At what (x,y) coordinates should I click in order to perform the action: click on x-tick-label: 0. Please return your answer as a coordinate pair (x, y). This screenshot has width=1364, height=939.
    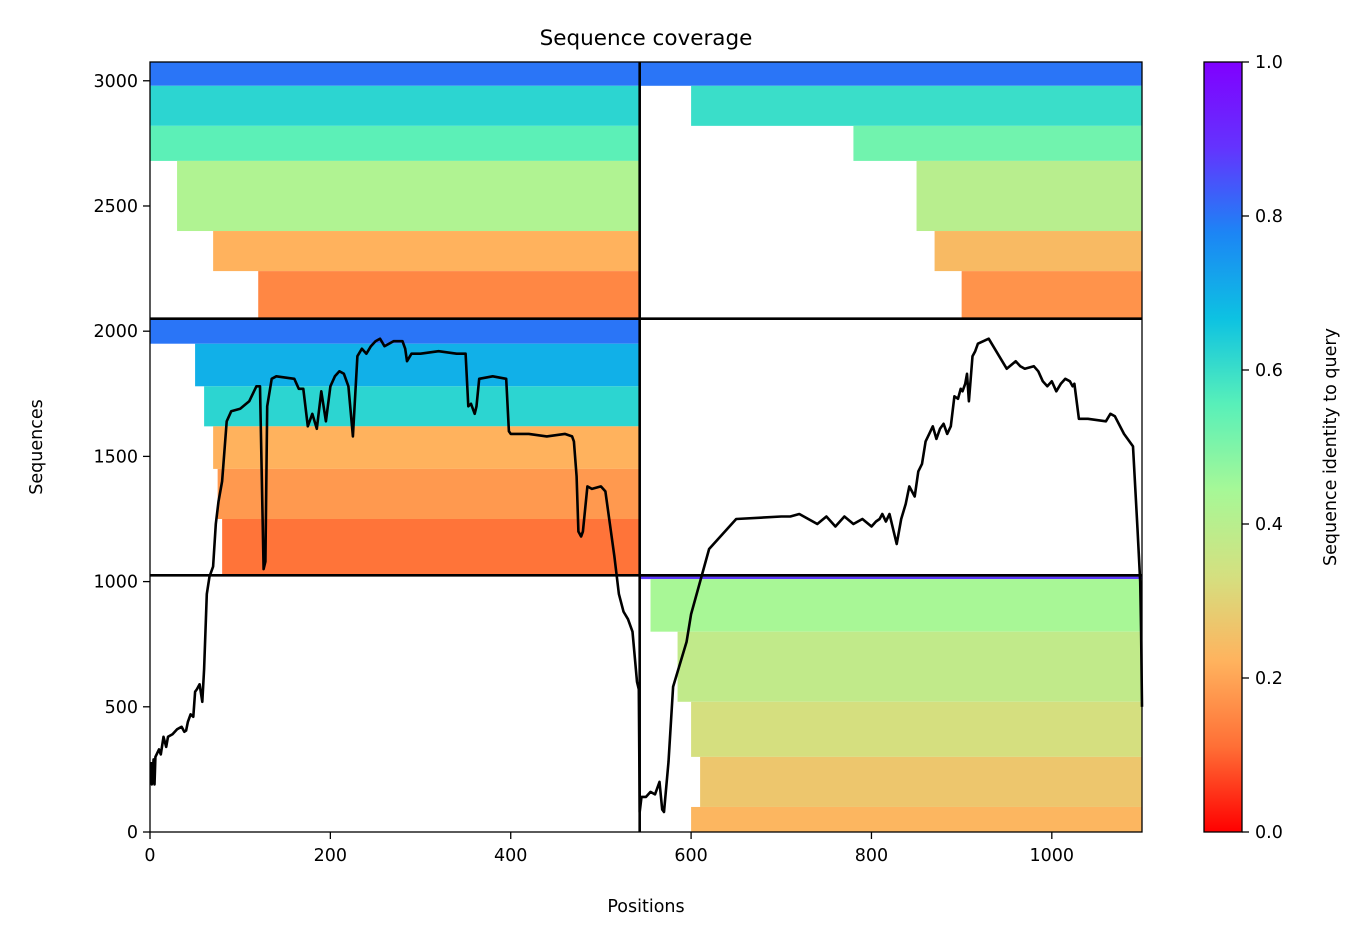
    Looking at the image, I should click on (149, 856).